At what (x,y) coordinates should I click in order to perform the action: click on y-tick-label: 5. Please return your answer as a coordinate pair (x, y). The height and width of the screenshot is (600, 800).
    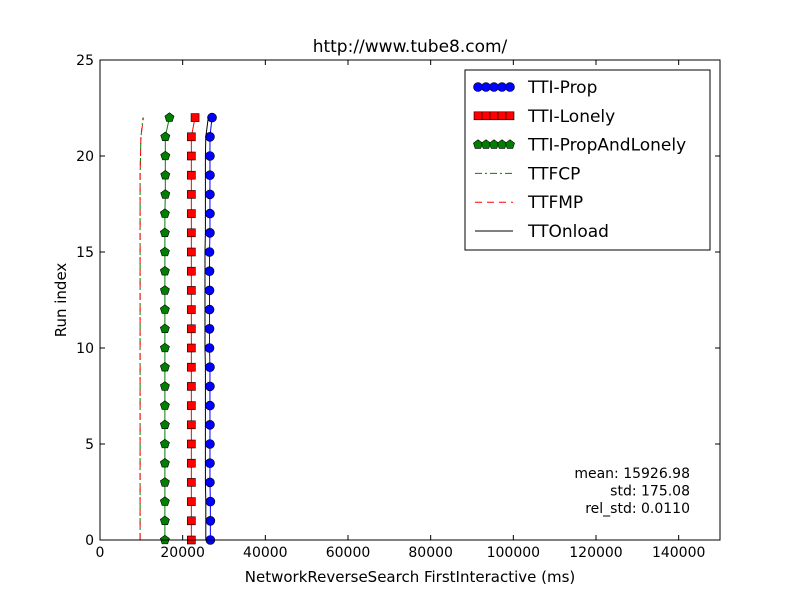
    Looking at the image, I should click on (89, 445).